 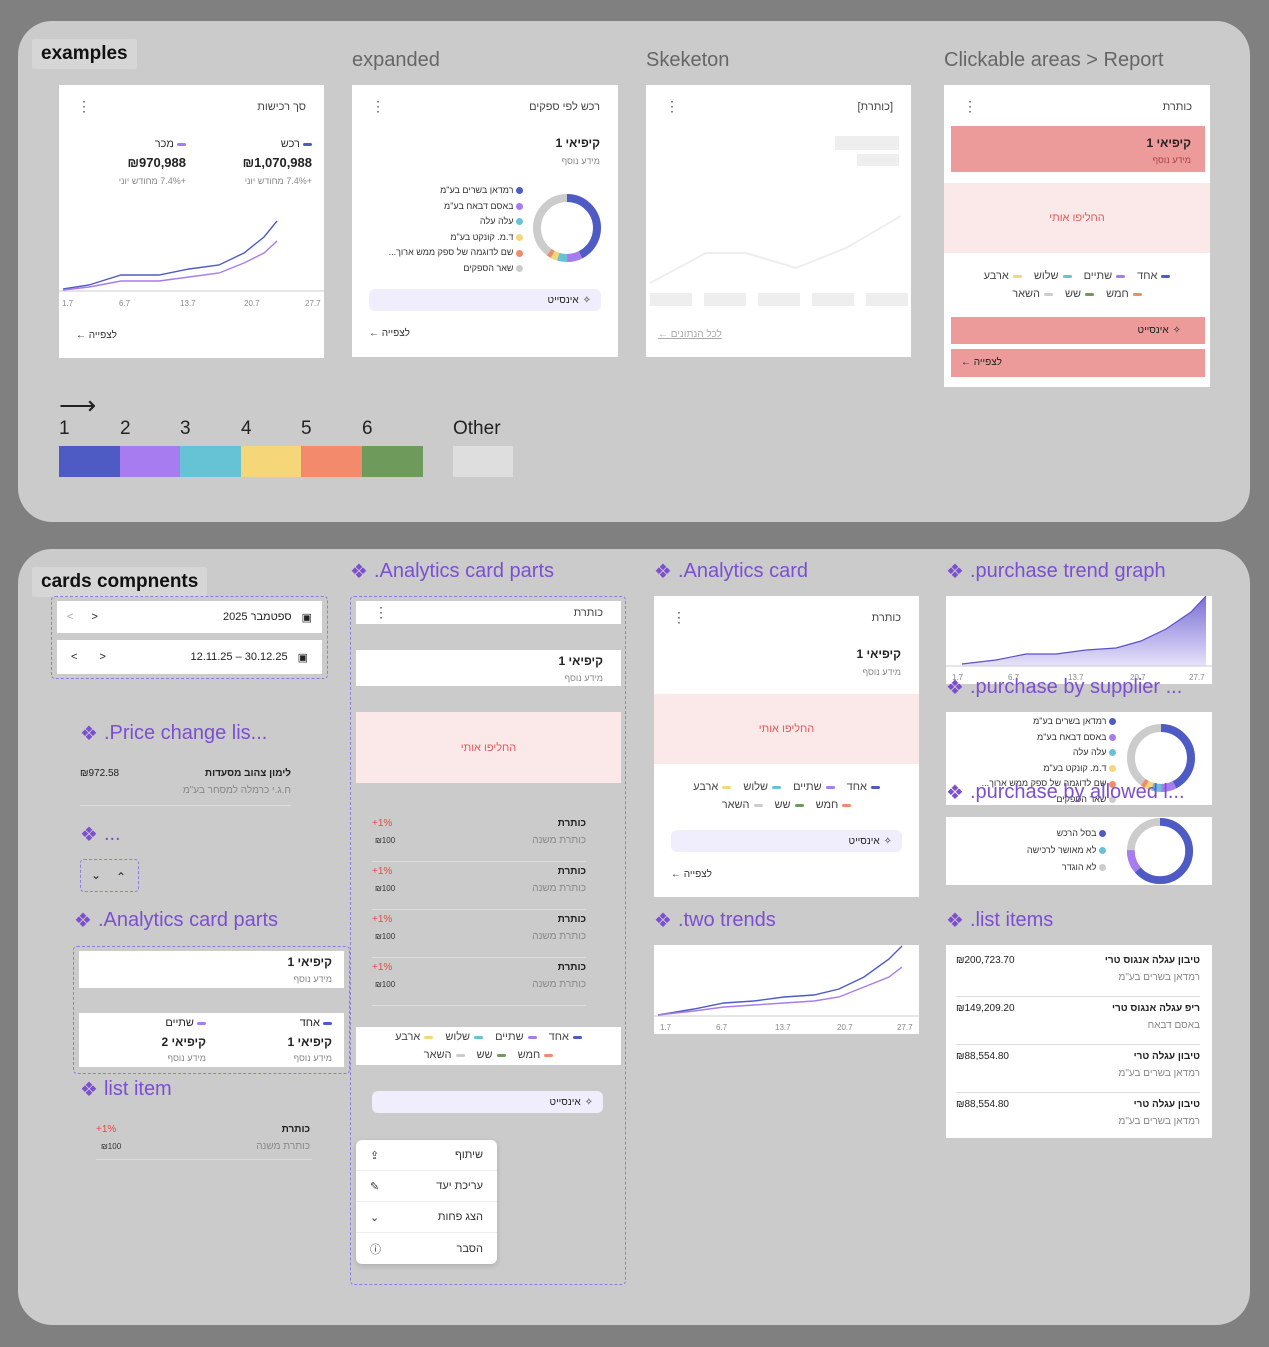 What do you see at coordinates (100, 773) in the screenshot?
I see `price-item-value: ₪972.58` at bounding box center [100, 773].